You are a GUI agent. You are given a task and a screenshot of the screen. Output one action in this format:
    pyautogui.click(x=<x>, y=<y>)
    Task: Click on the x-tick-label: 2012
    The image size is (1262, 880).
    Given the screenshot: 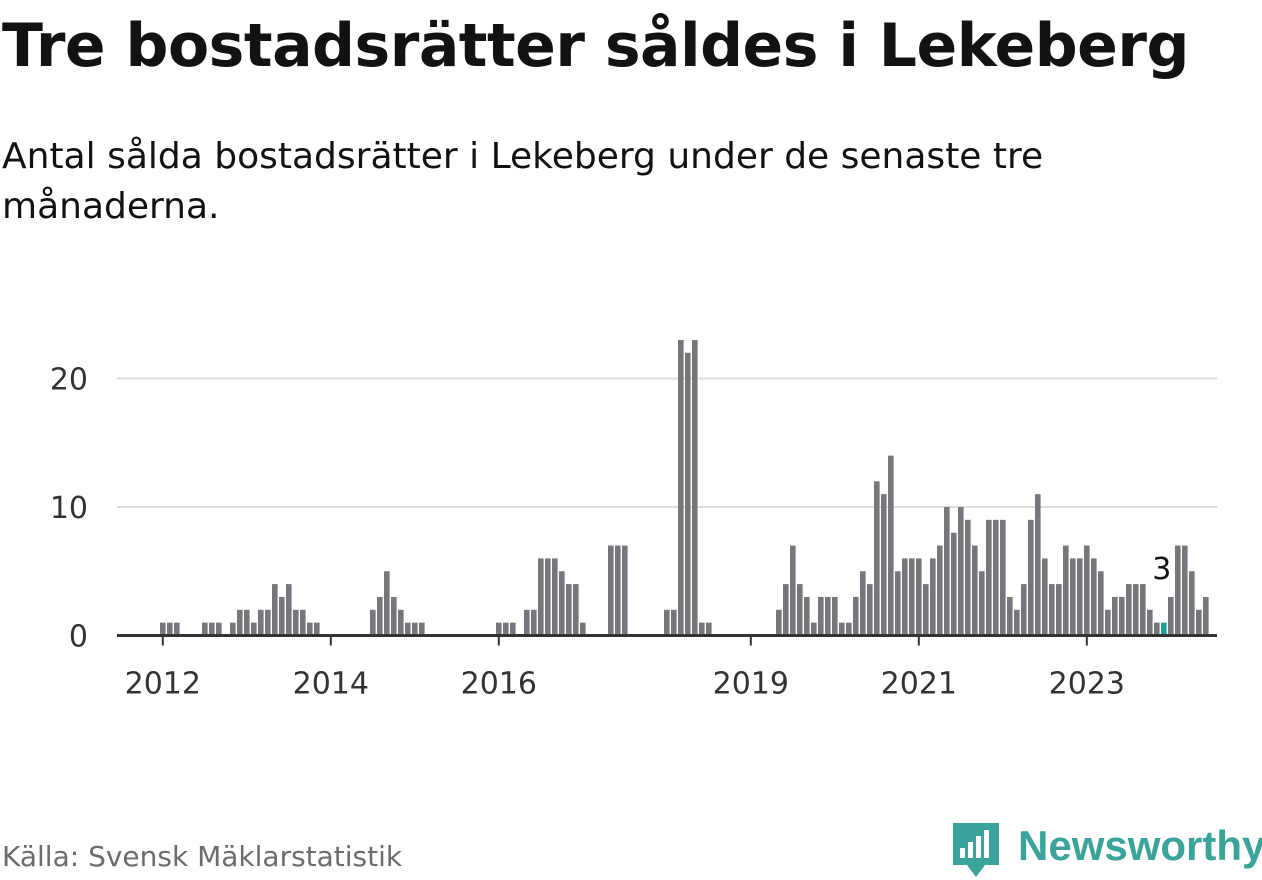 What is the action you would take?
    pyautogui.click(x=163, y=684)
    